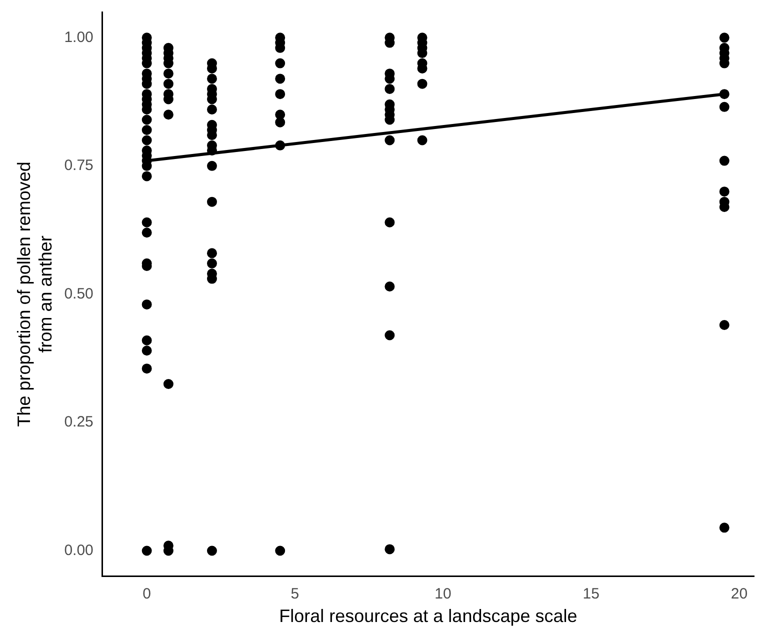 The image size is (779, 637). What do you see at coordinates (79, 422) in the screenshot?
I see `y-tick-label: 0.25` at bounding box center [79, 422].